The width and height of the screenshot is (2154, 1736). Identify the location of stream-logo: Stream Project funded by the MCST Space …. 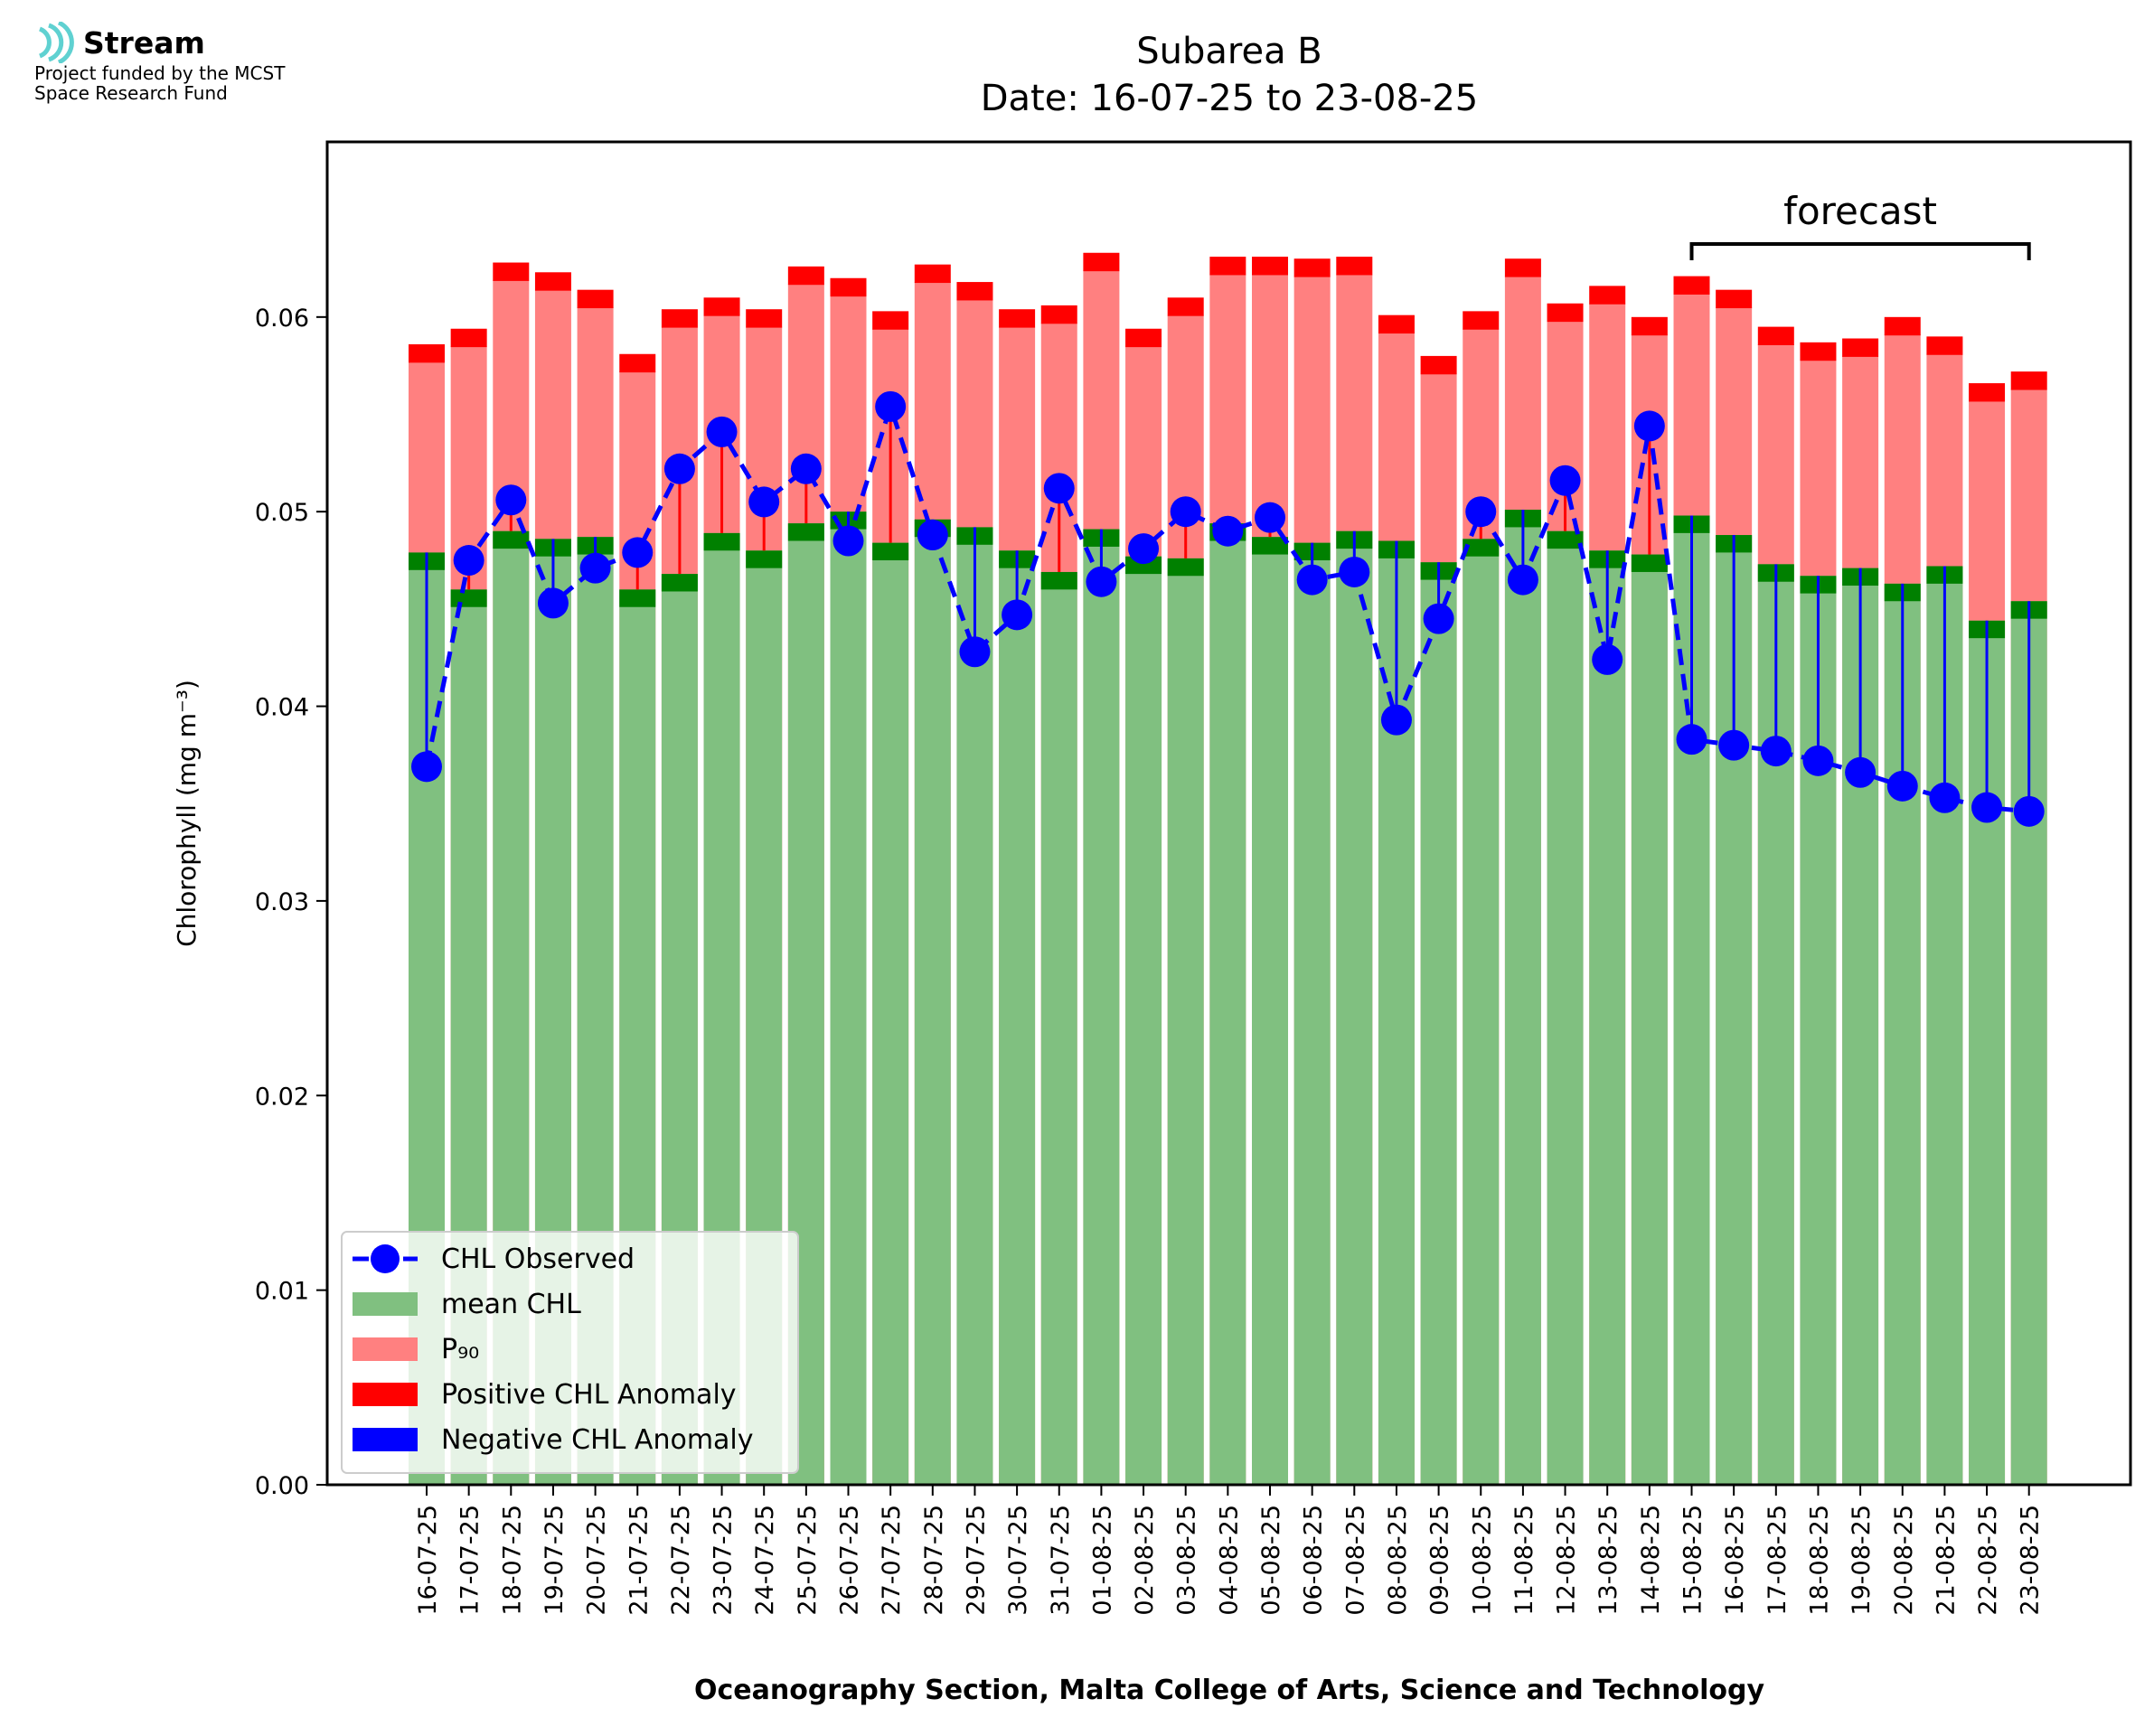
(159, 62).